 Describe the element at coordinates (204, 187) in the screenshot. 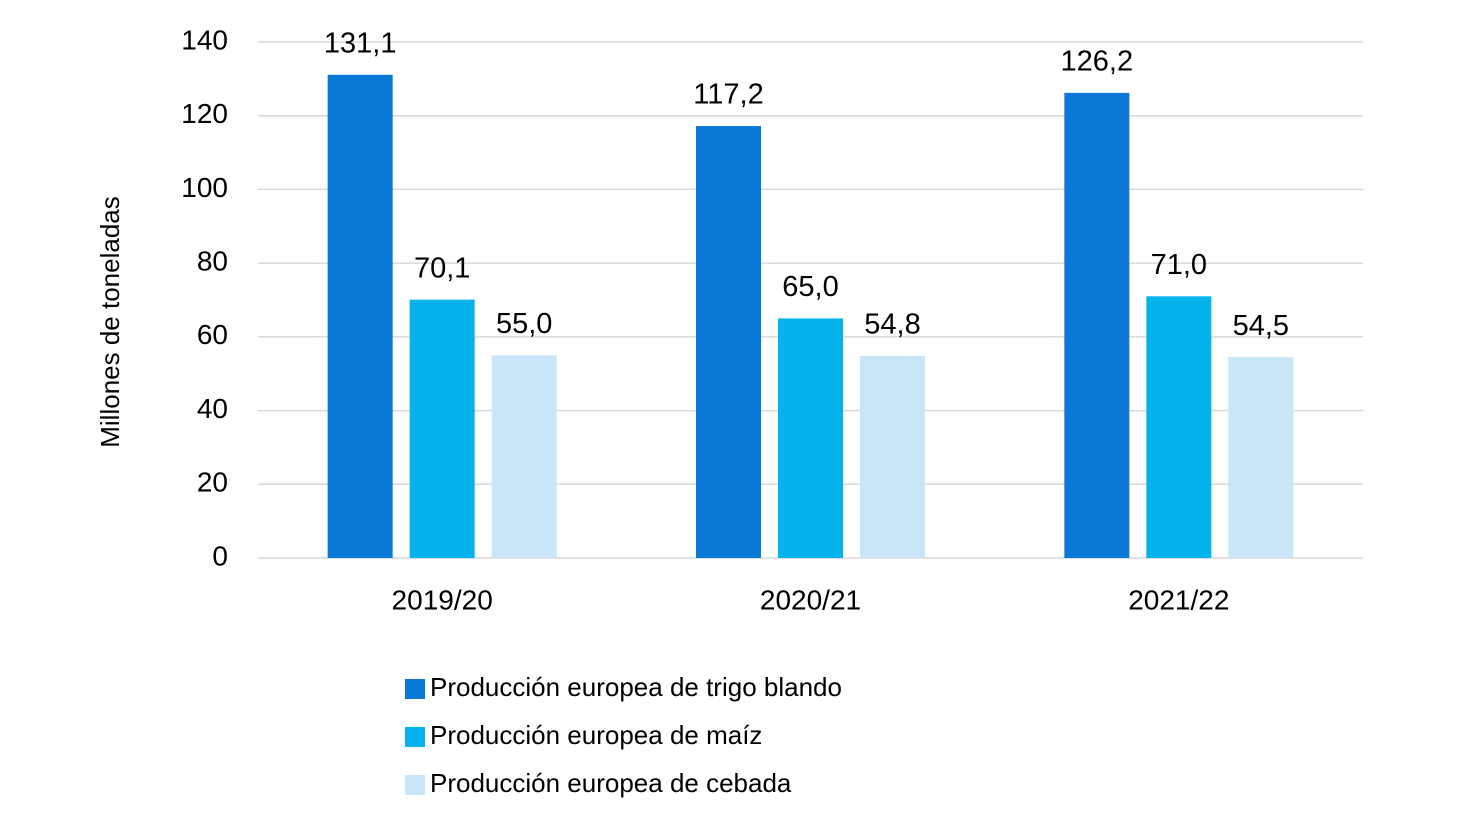

I see `y-tick-label: 100` at that location.